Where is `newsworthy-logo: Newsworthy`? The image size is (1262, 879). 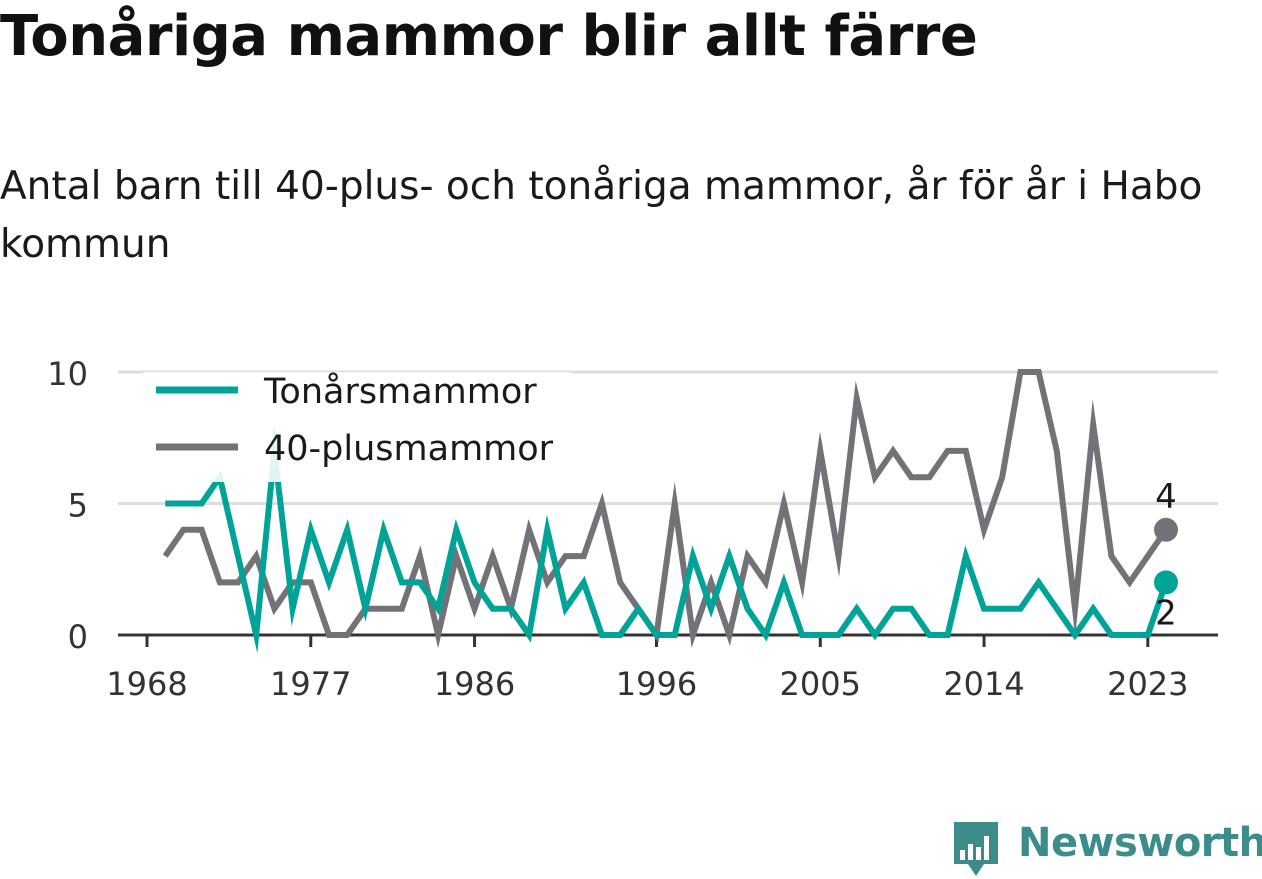
newsworthy-logo: Newsworthy is located at coordinates (1106, 848).